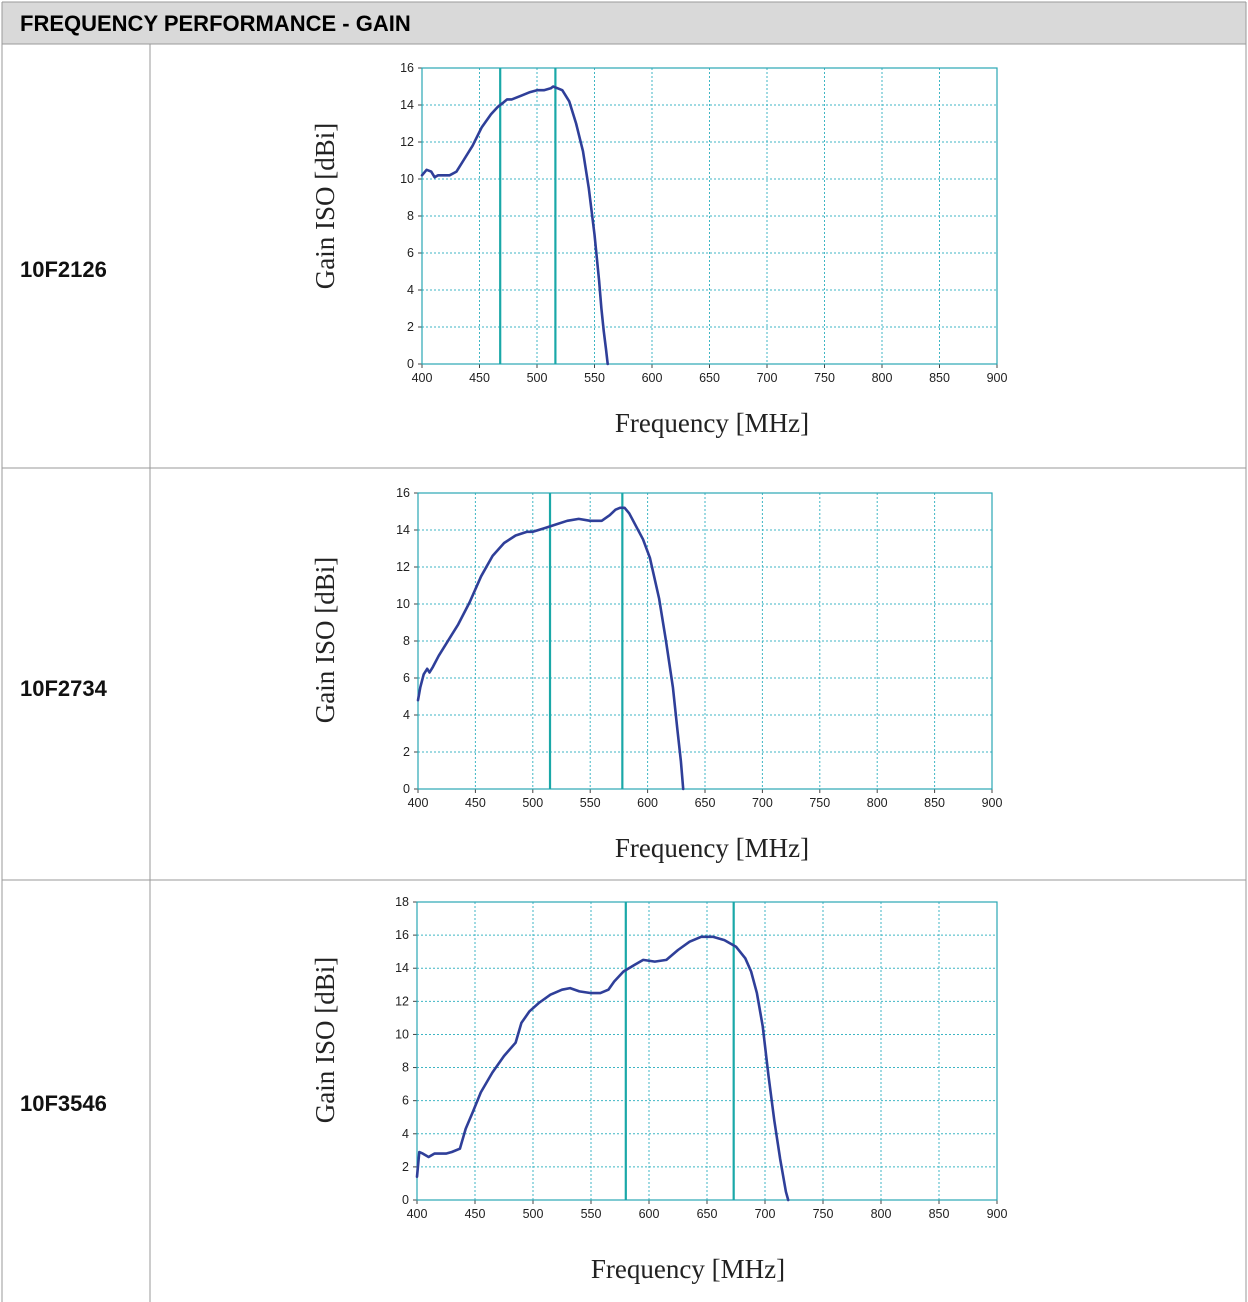 The height and width of the screenshot is (1302, 1248). I want to click on row-label-10F2734: 10F2734, so click(64, 688).